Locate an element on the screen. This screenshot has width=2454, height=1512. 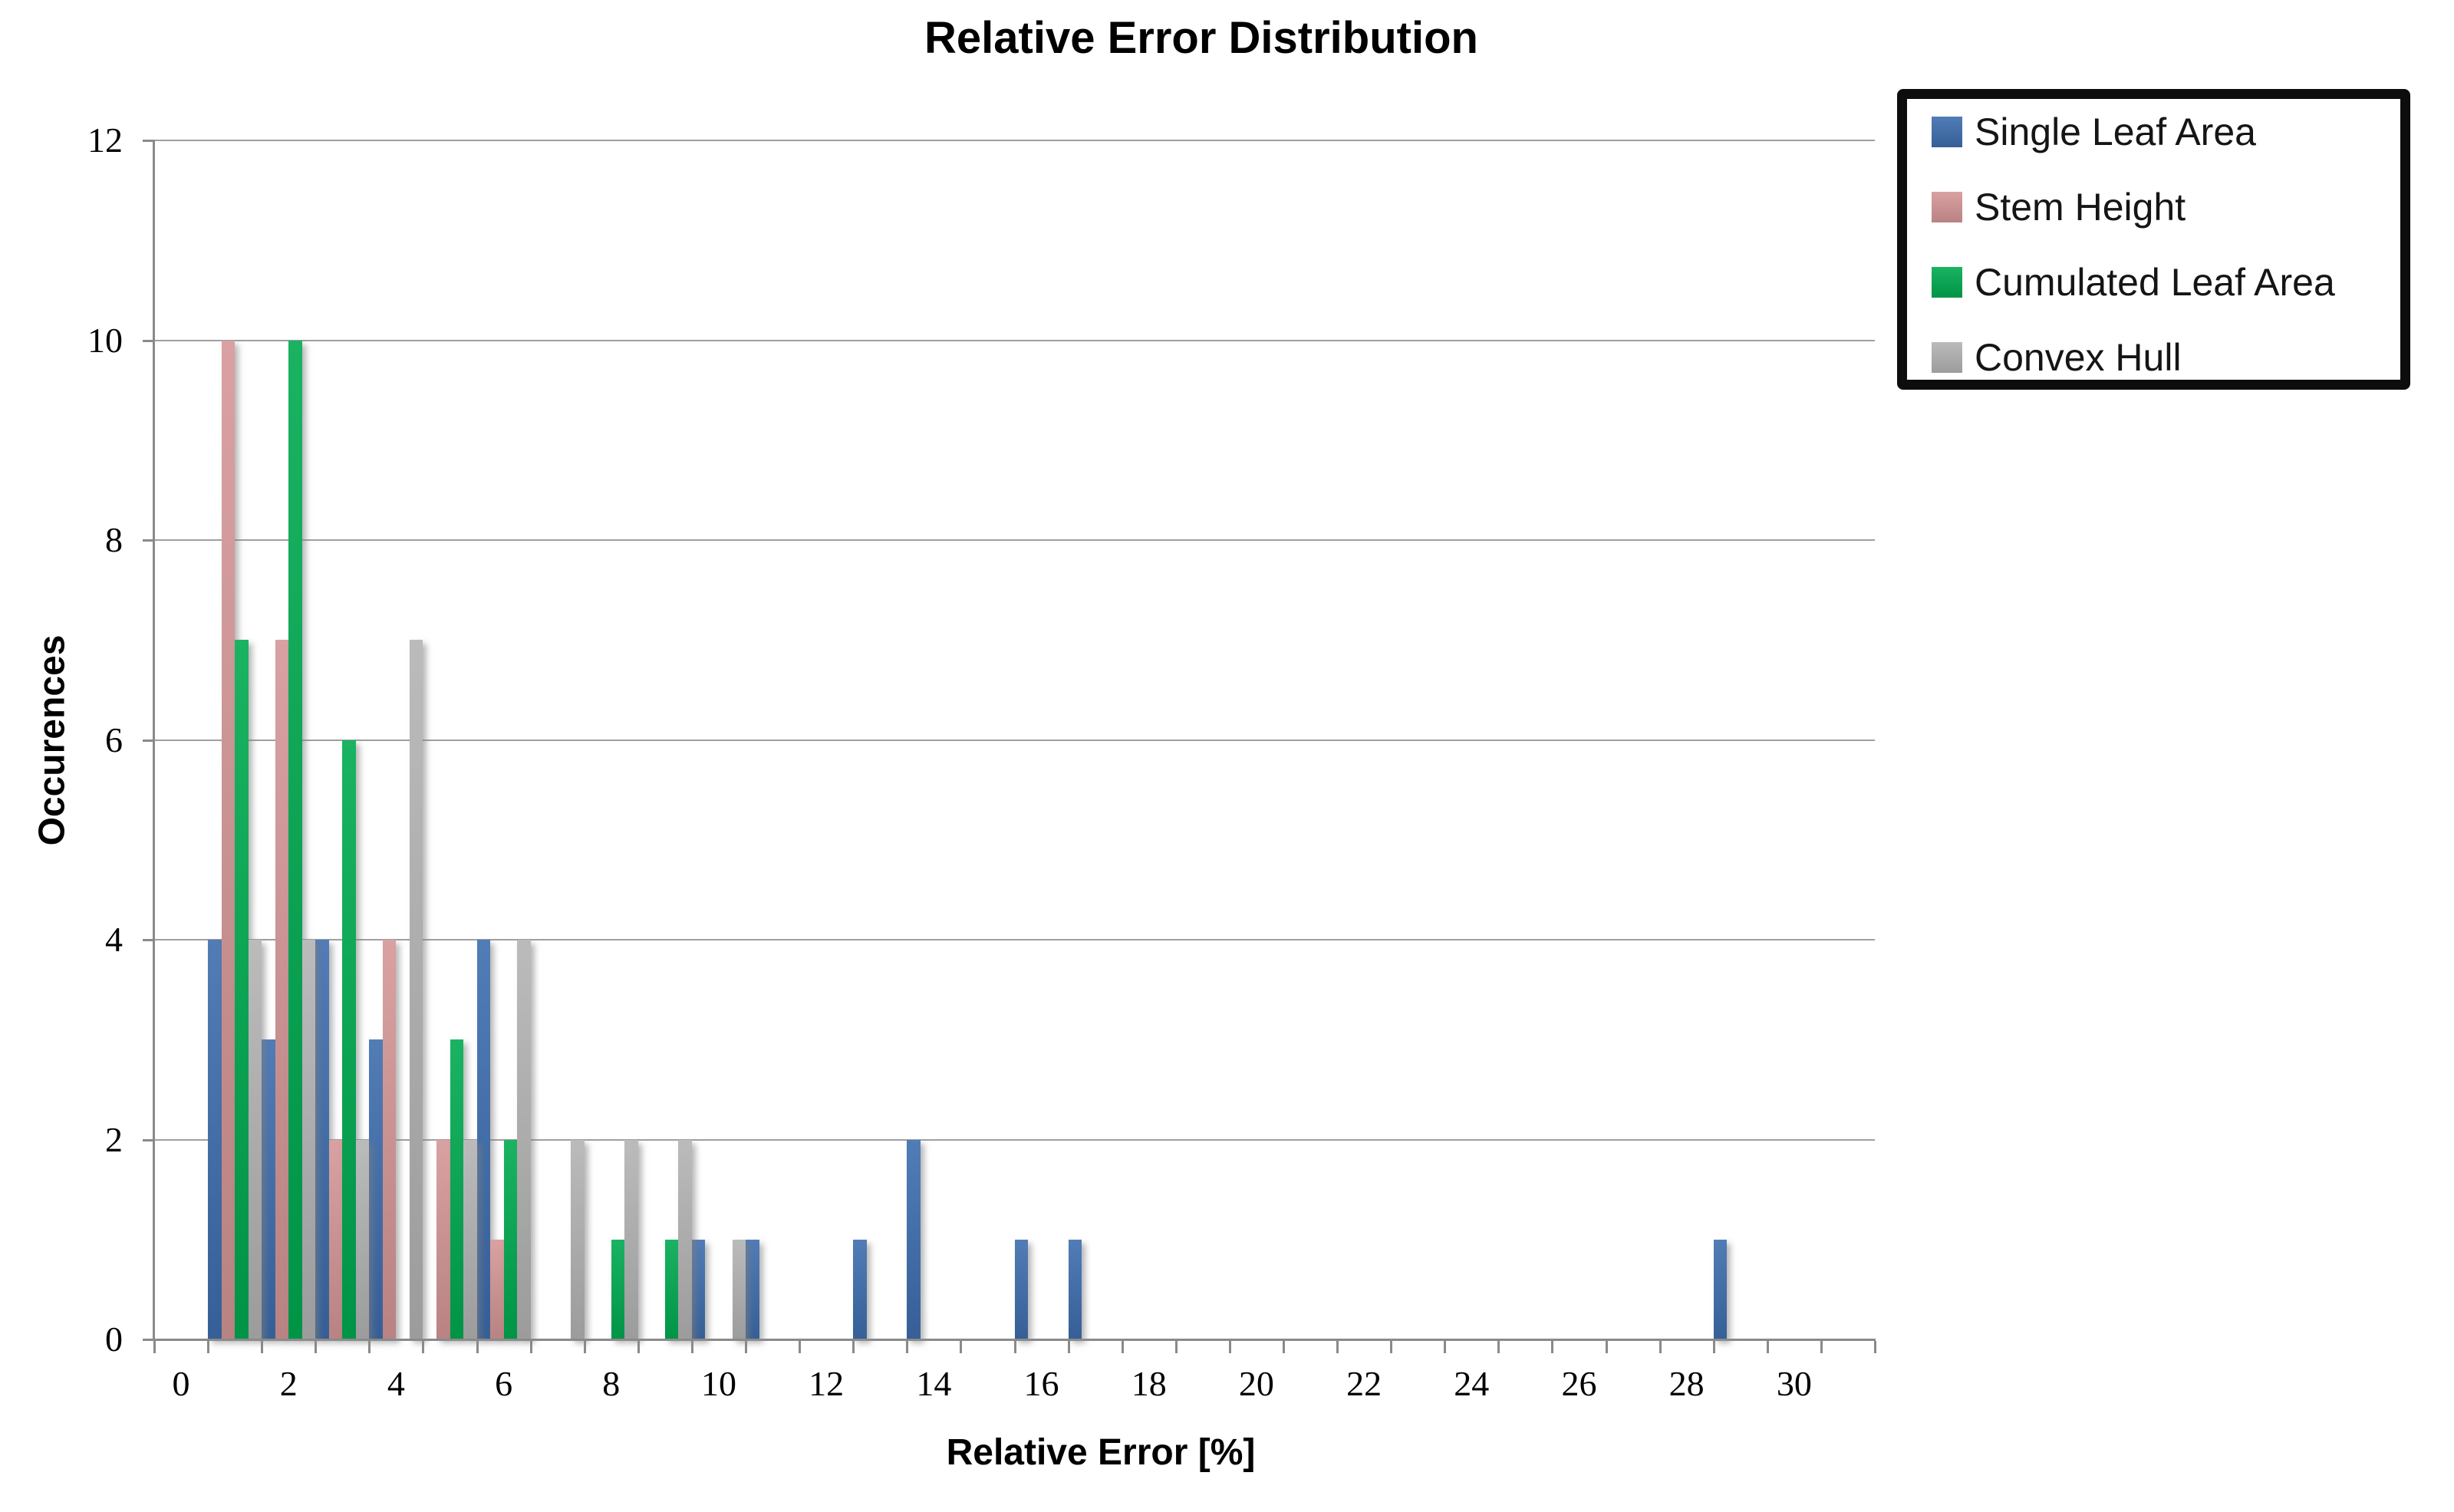
y-tick-label: 4 is located at coordinates (114, 939).